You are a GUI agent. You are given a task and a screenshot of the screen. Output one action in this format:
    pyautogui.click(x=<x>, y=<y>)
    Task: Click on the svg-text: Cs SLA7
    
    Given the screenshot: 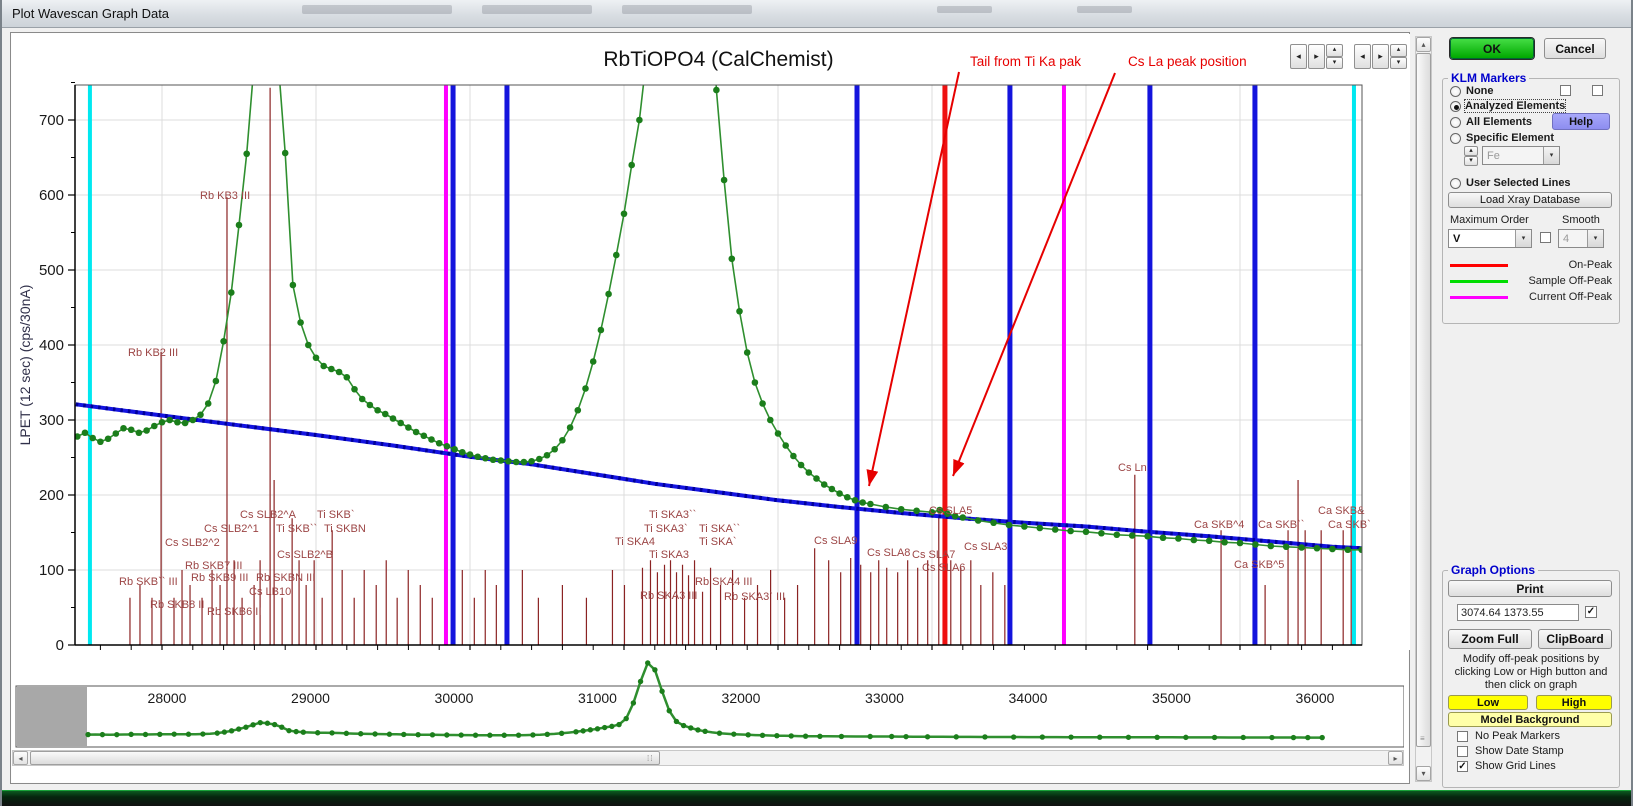 What is the action you would take?
    pyautogui.click(x=933, y=555)
    